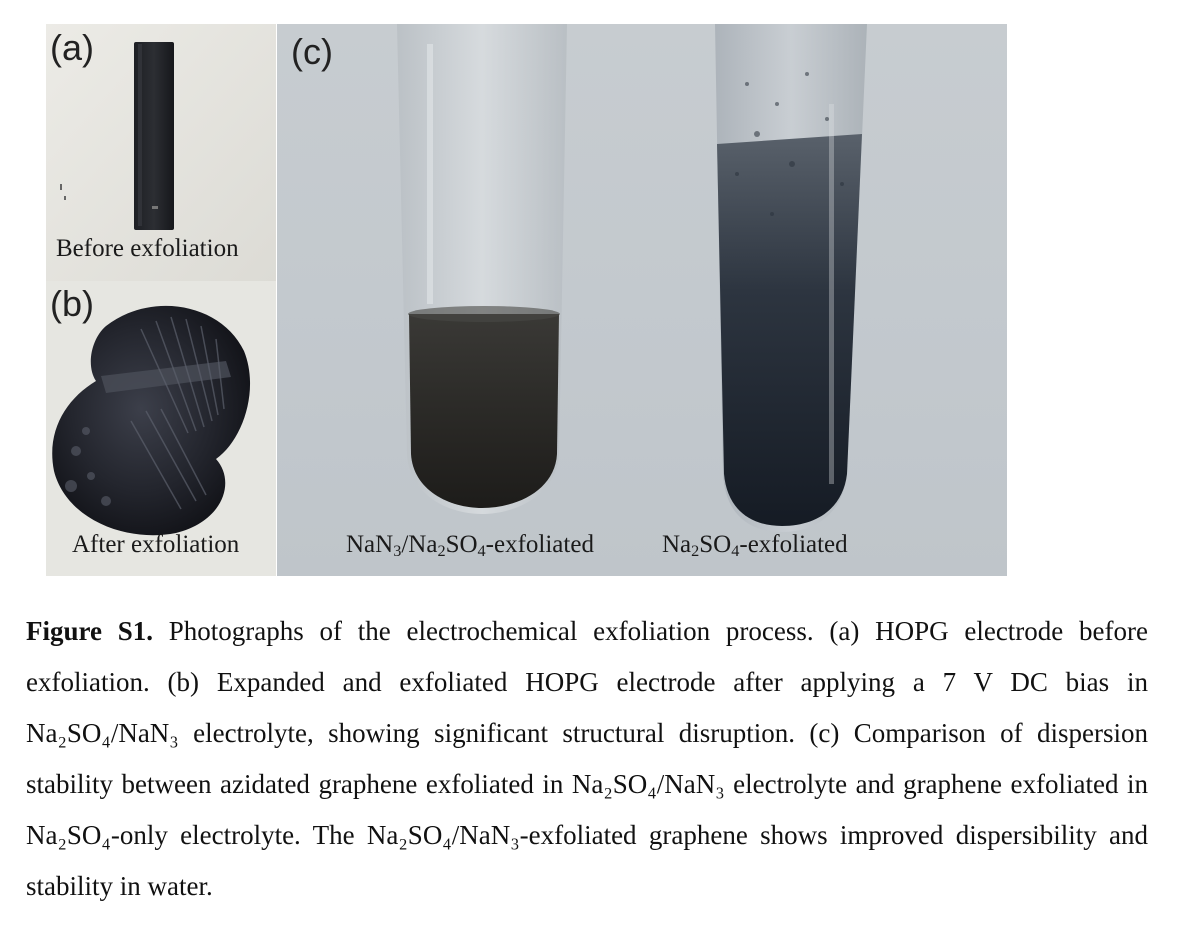  What do you see at coordinates (147, 248) in the screenshot?
I see `panel-a-caption: Before exfoliation` at bounding box center [147, 248].